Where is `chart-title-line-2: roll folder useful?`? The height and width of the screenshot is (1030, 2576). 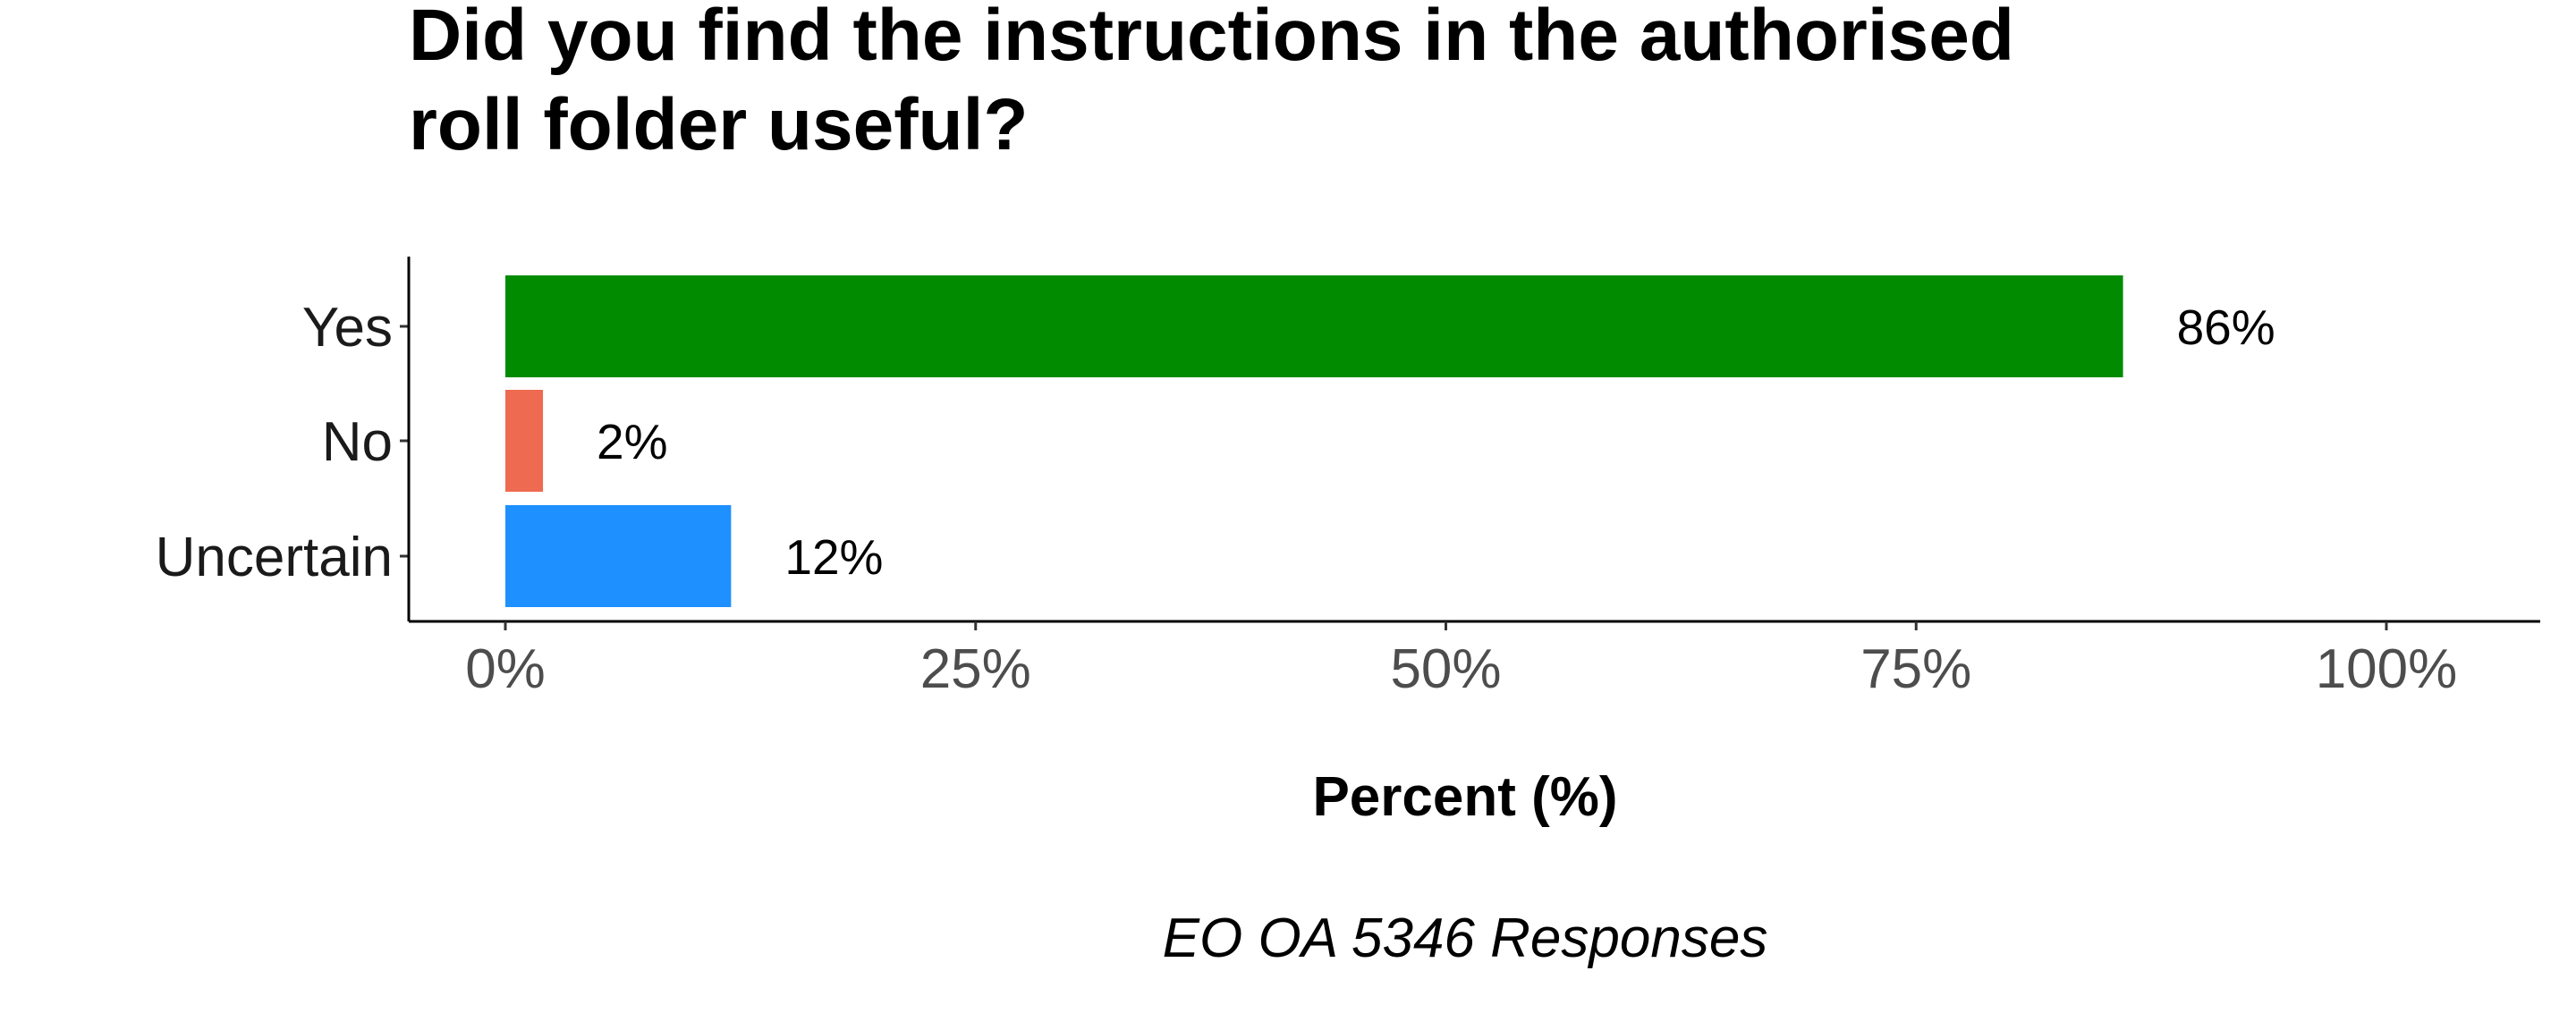 chart-title-line-2: roll folder useful? is located at coordinates (718, 124).